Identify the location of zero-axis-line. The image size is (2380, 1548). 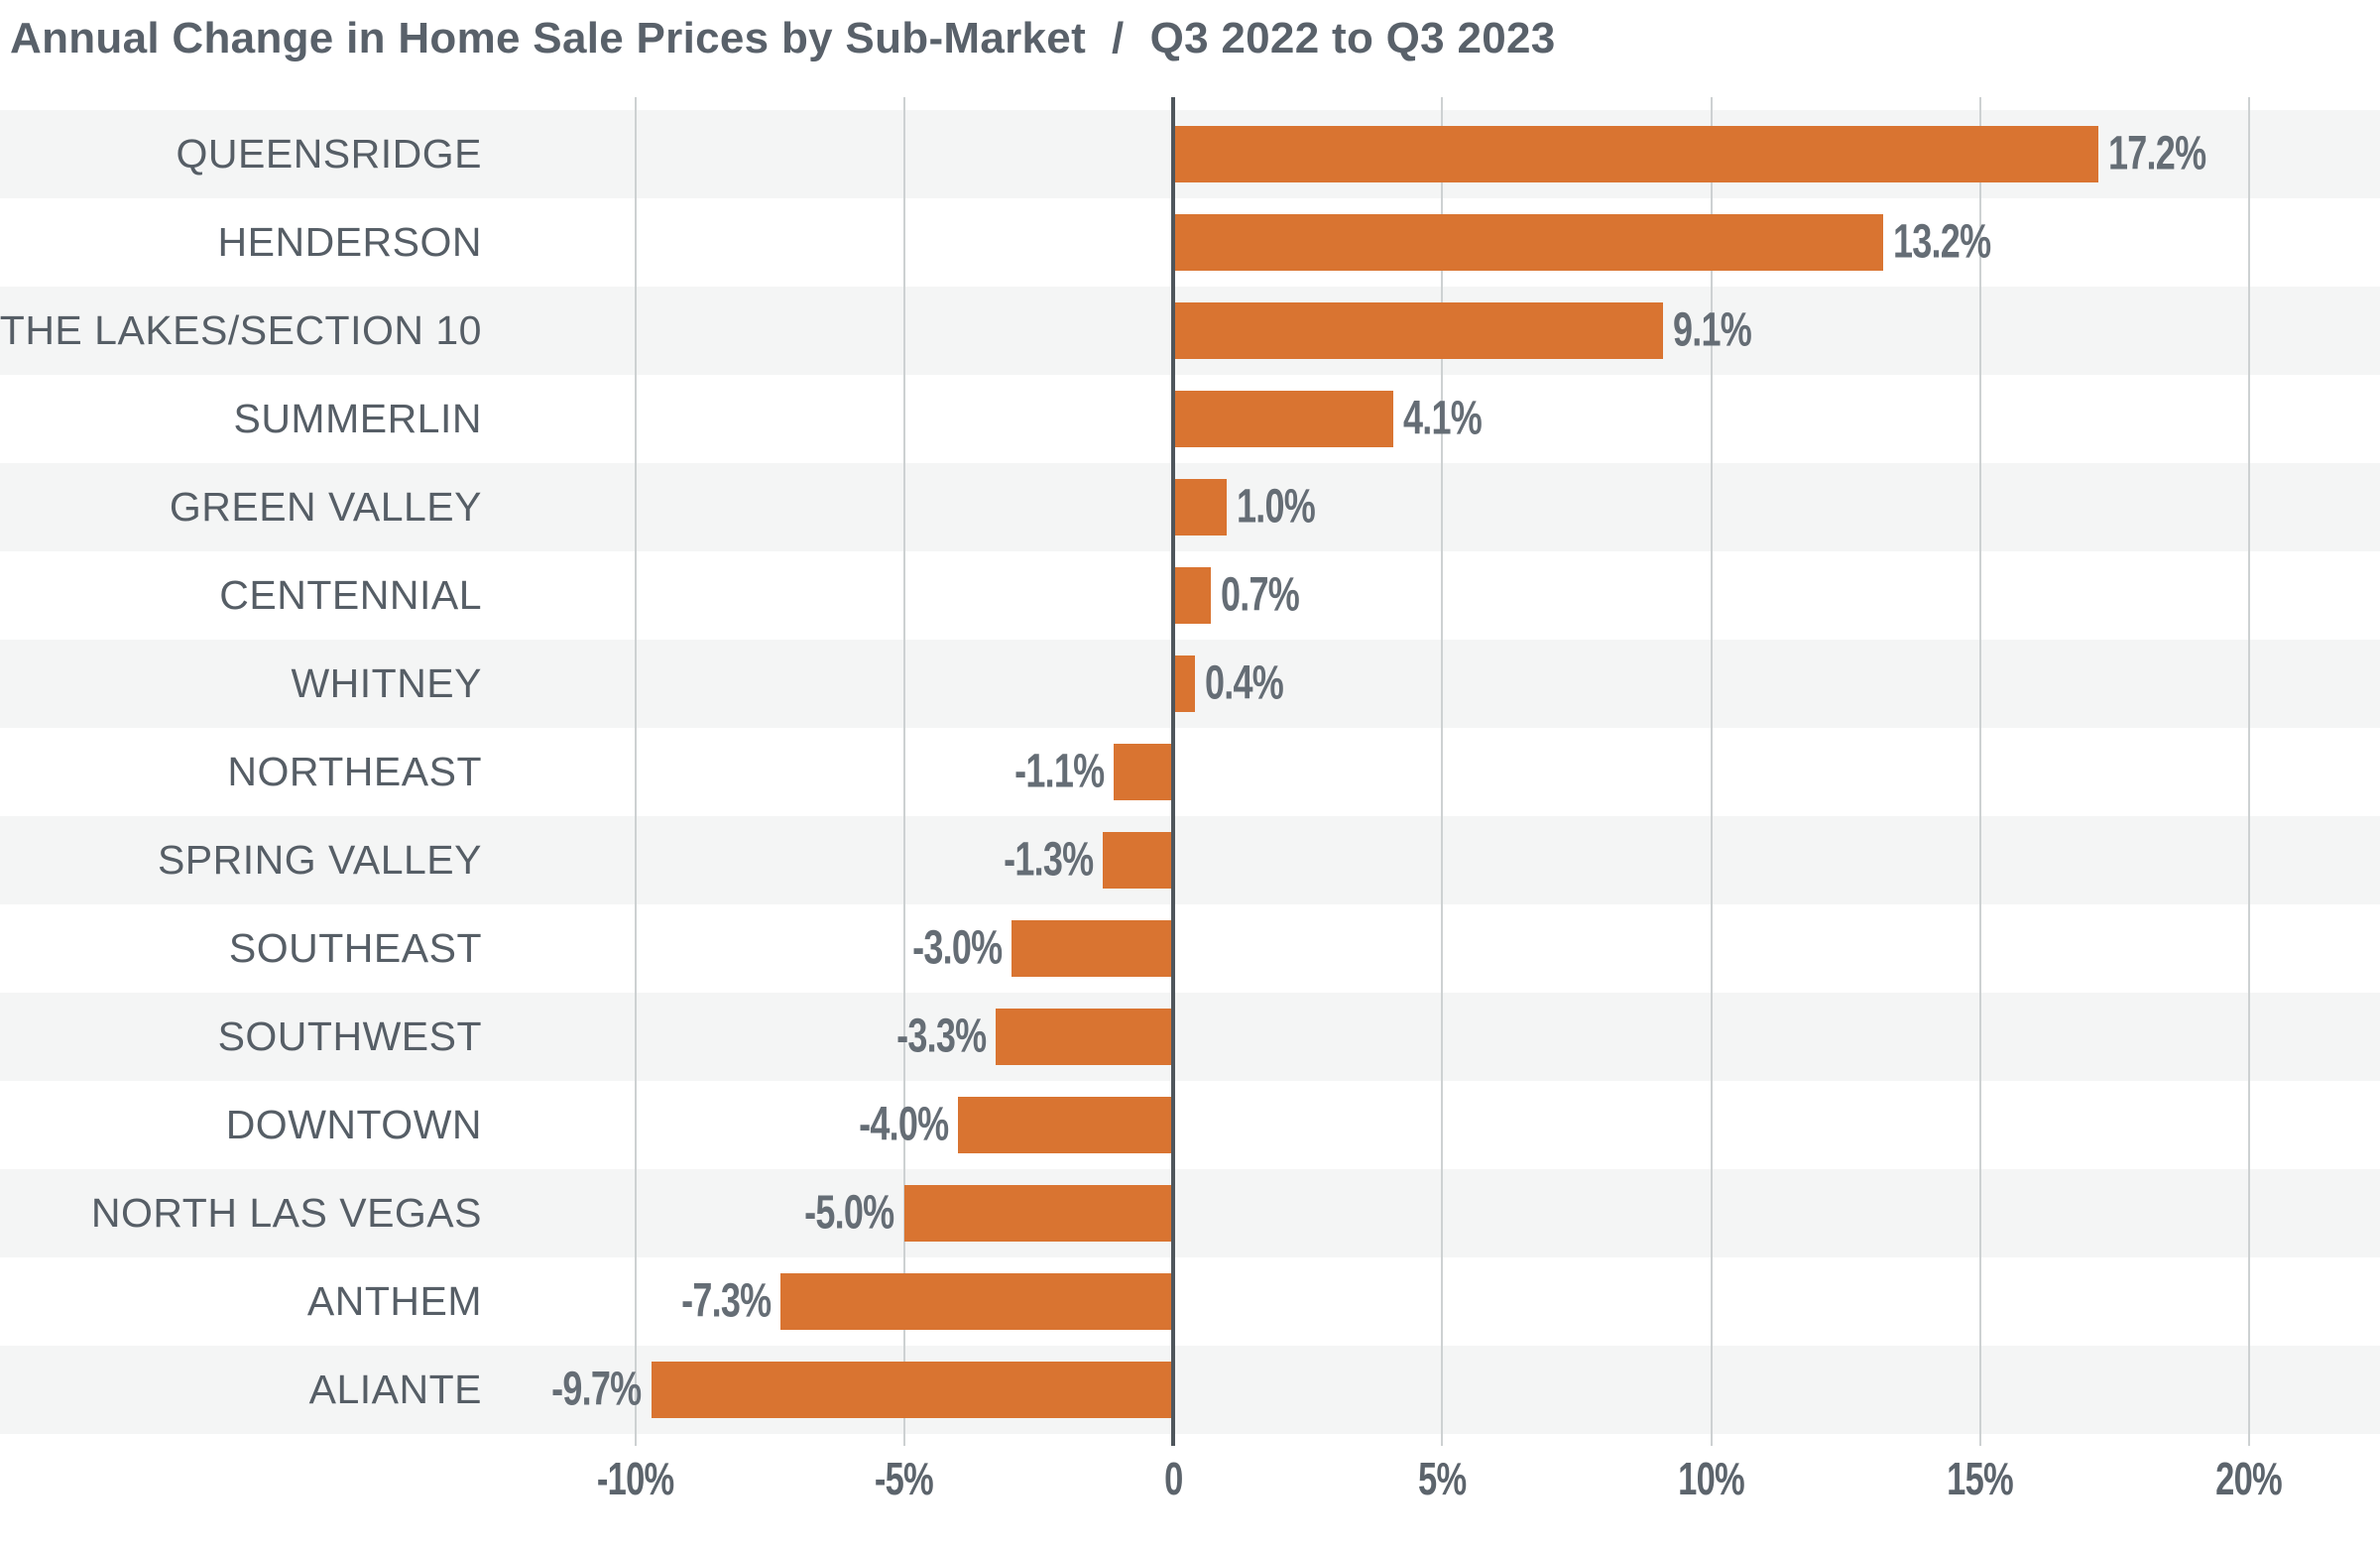
(1173, 771).